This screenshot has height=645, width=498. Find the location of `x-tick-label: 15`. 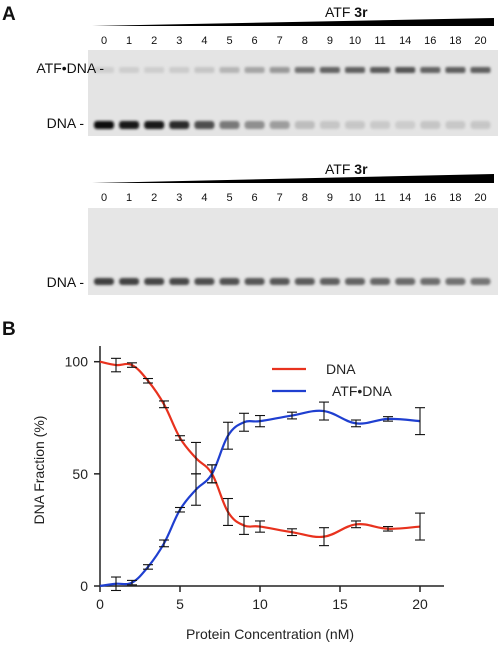

x-tick-label: 15 is located at coordinates (340, 604).